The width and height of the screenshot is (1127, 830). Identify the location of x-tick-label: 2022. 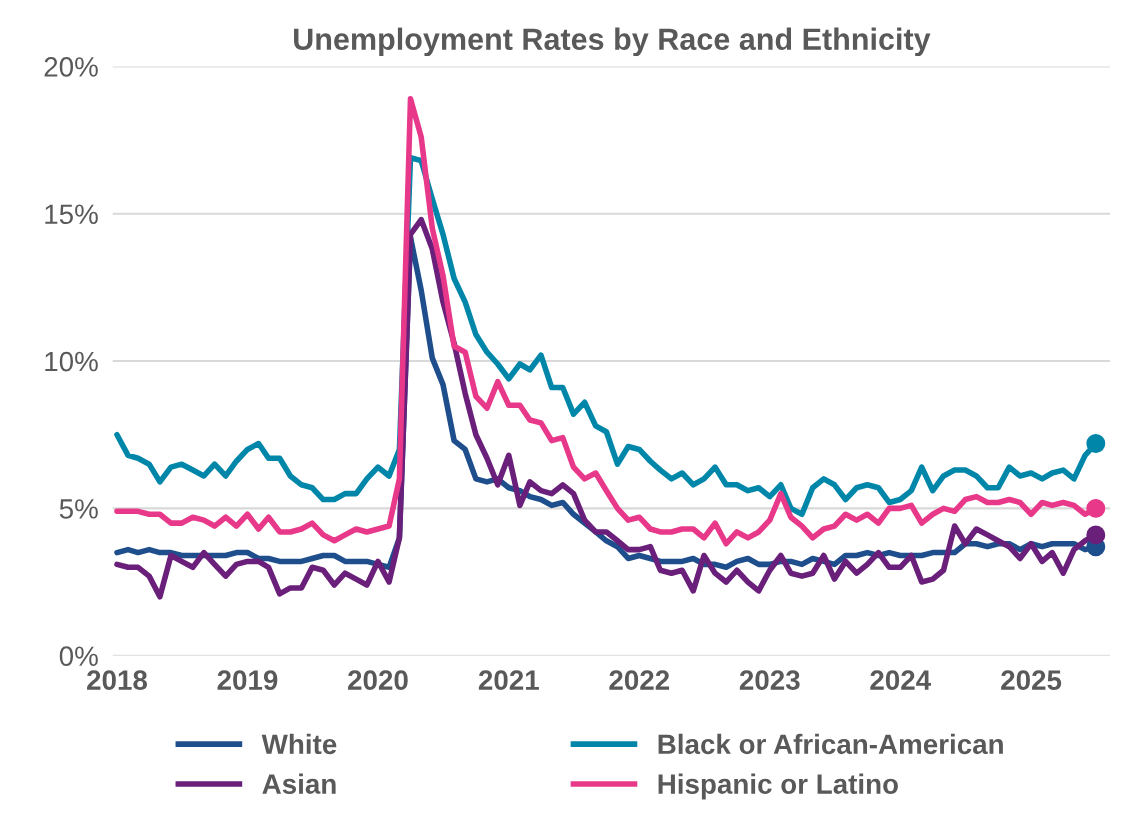
(639, 680).